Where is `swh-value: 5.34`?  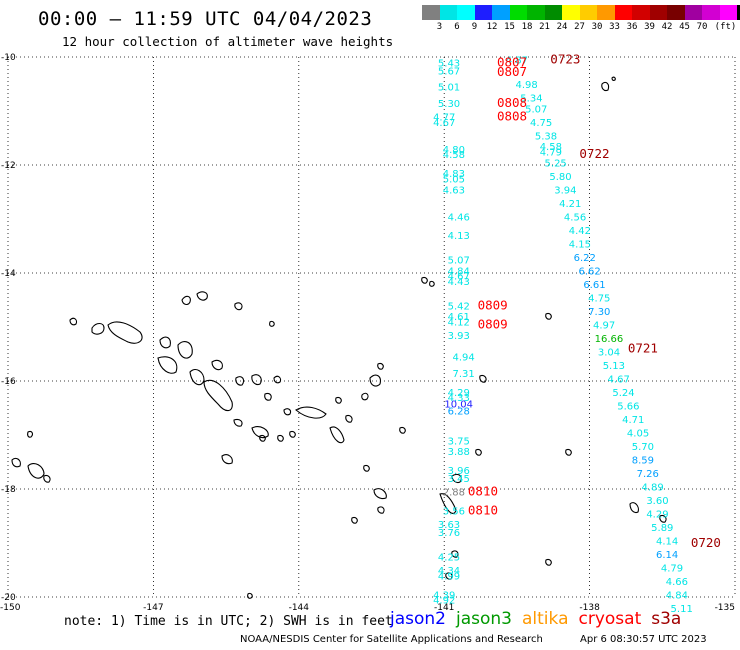
swh-value: 5.34 is located at coordinates (531, 99).